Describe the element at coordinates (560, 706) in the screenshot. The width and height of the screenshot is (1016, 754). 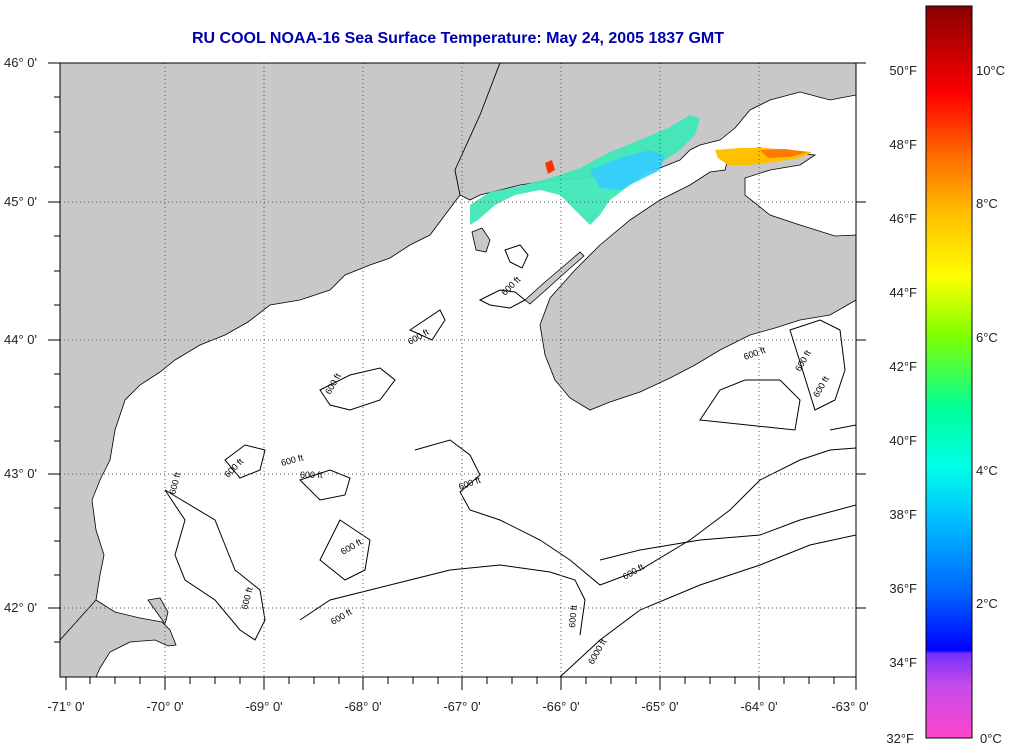
I see `lon-label: -66° 0'` at that location.